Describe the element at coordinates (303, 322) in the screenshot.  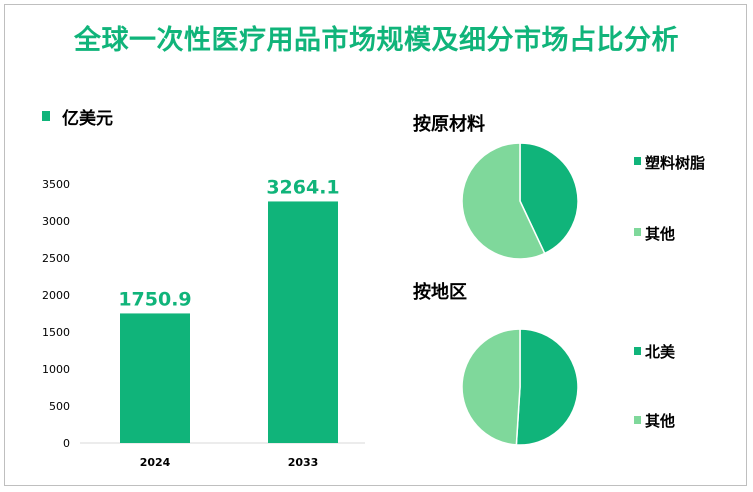
I see `bar-2033` at that location.